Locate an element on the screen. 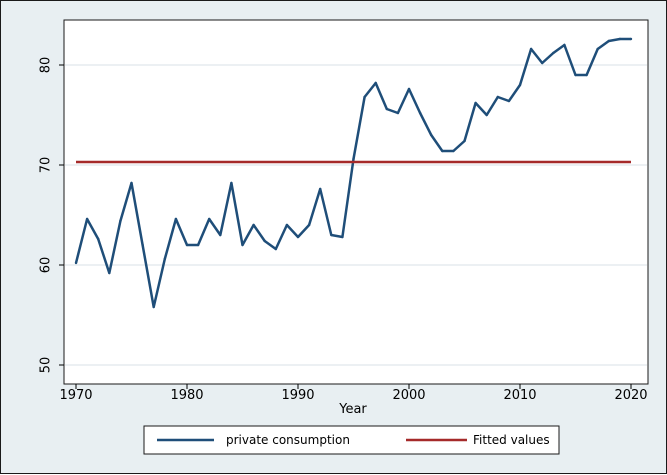  data-point-1992 is located at coordinates (320, 189).